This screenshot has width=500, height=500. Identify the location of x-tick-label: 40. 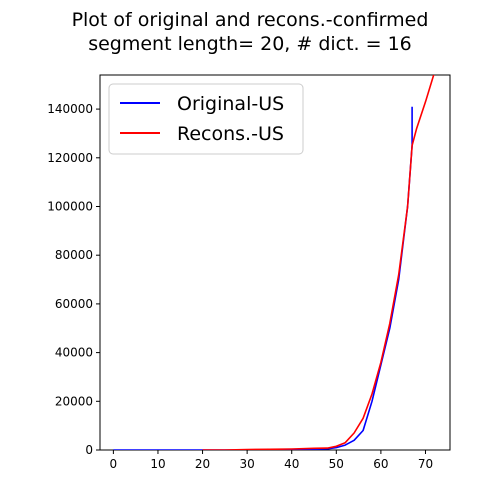
(291, 464).